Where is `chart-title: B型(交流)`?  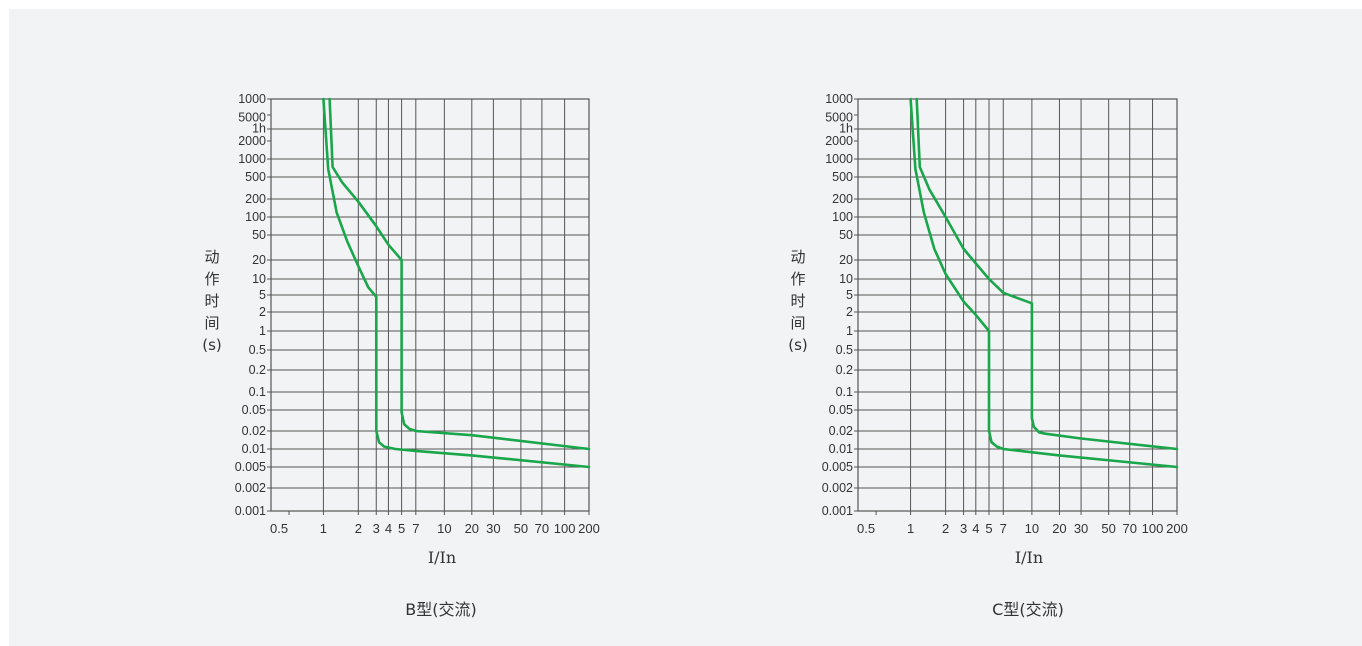 chart-title: B型(交流) is located at coordinates (441, 609).